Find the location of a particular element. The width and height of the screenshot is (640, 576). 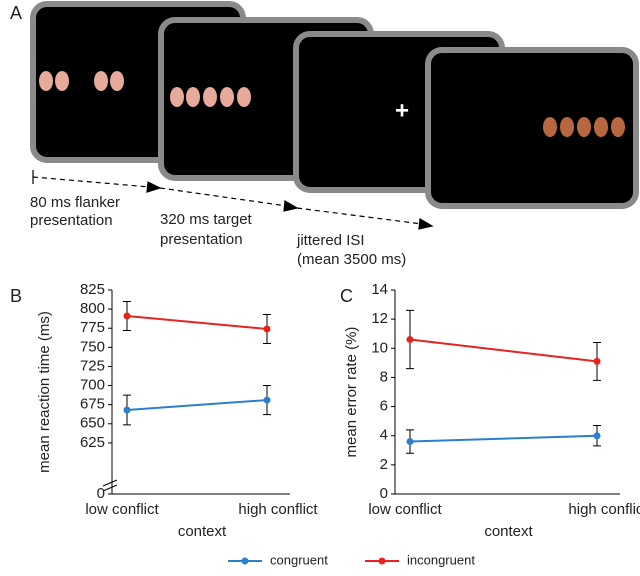

legend-label: incongruent is located at coordinates (441, 559).